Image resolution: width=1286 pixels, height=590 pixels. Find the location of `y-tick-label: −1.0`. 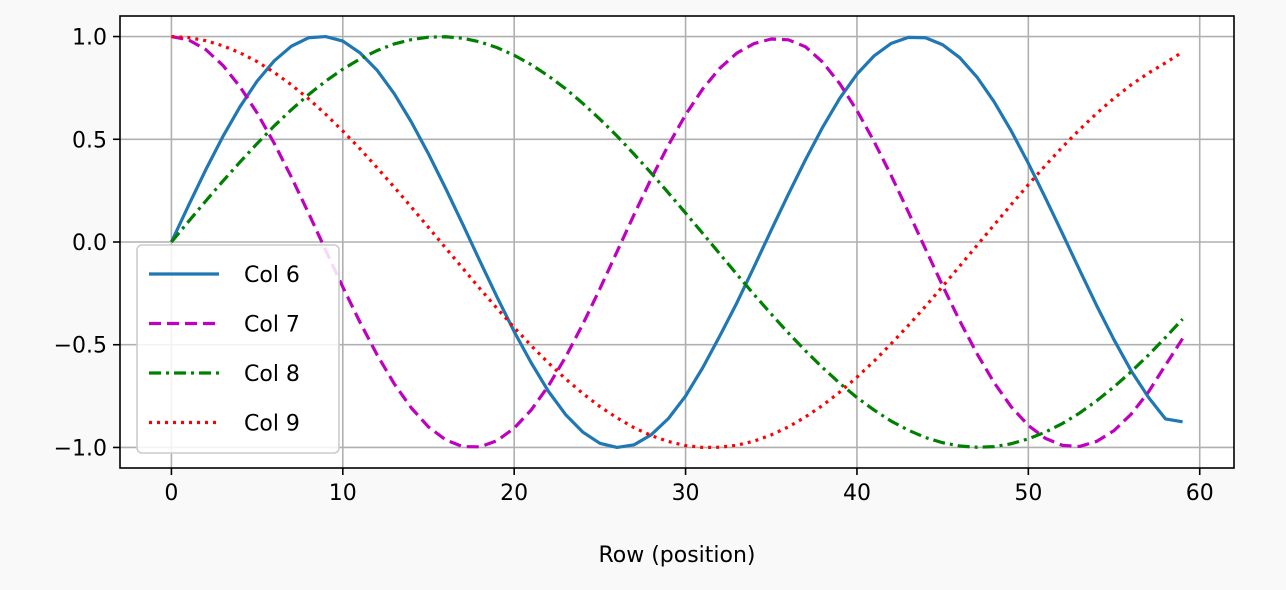

y-tick-label: −1.0 is located at coordinates (80, 448).